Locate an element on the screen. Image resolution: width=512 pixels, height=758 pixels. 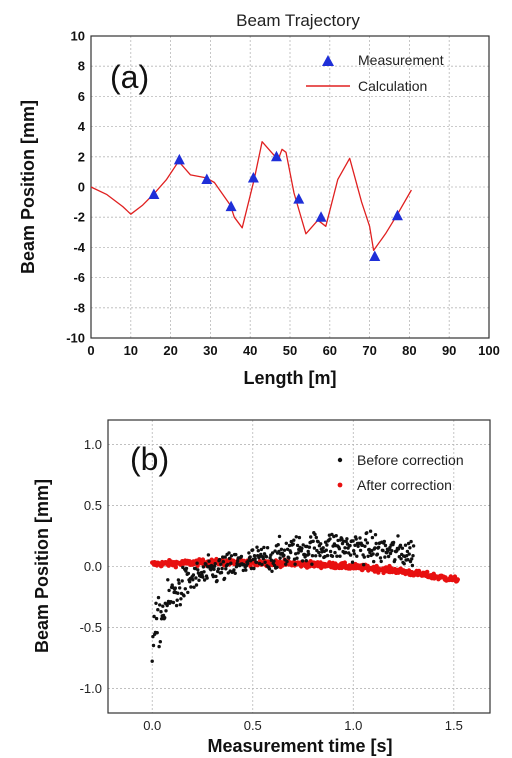
legend-measurement-marker-icon is located at coordinates (328, 60).